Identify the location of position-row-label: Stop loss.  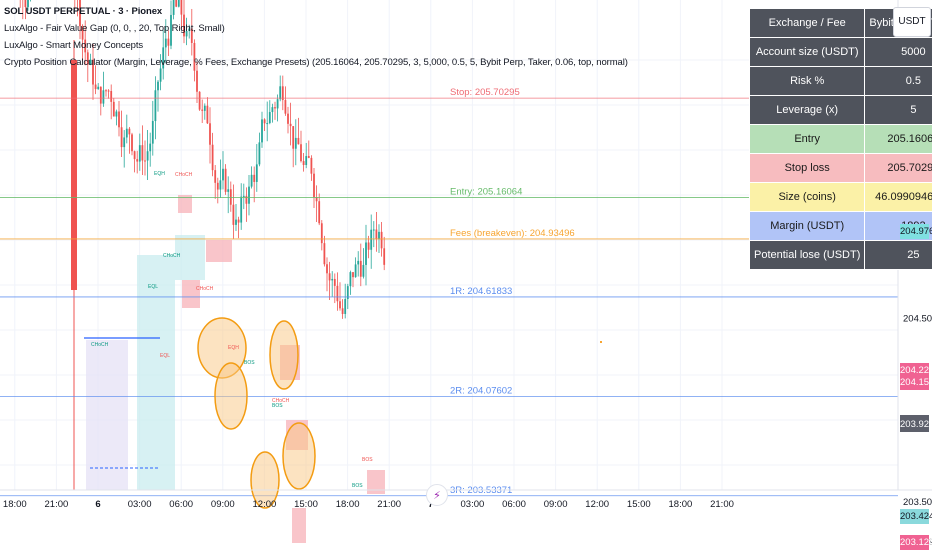
(807, 168).